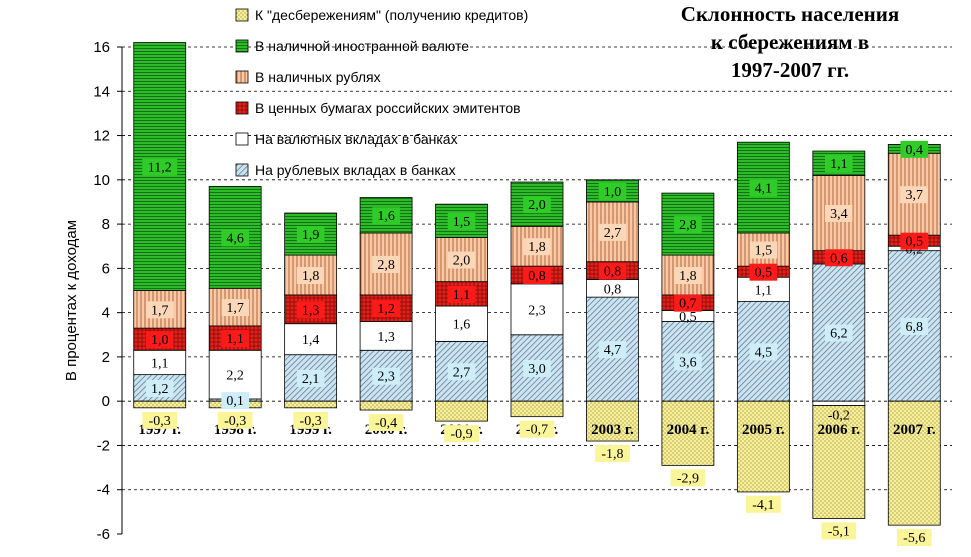 The height and width of the screenshot is (557, 971). I want to click on y-tick-label: 0, so click(106, 401).